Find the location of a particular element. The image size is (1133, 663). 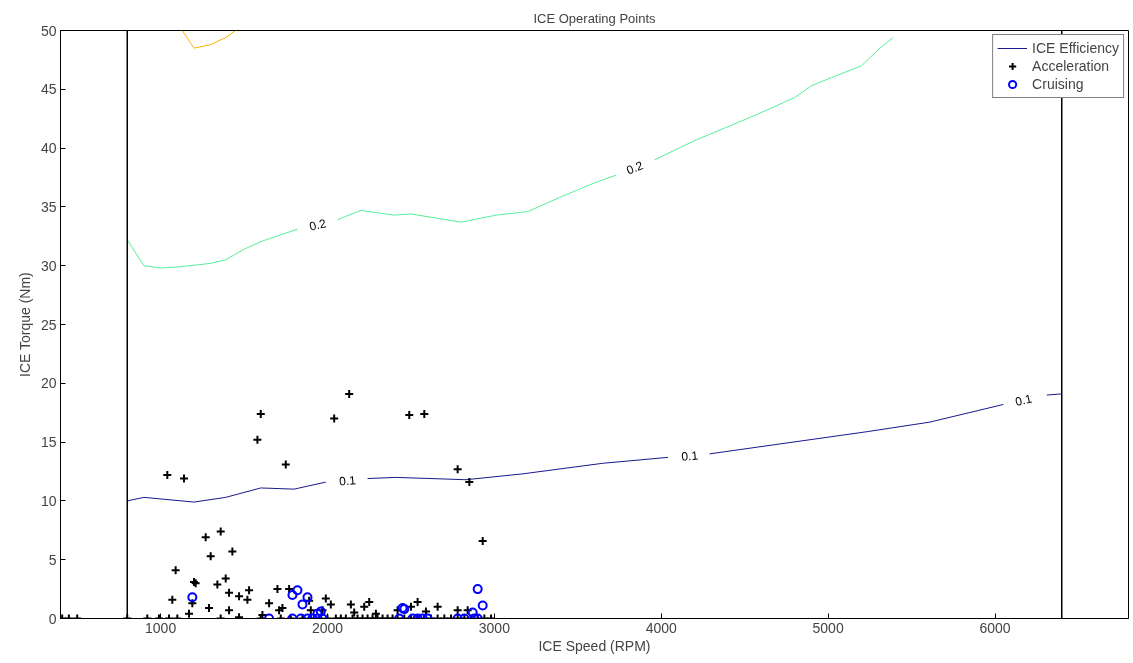

x-tick-label: 5000 is located at coordinates (828, 627).